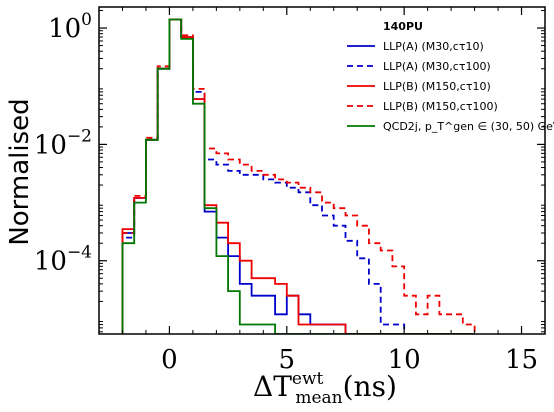  I want to click on legend-entry-4: QCD2j, p_T^gen ∈ (30, 50) GeV, so click(468, 126).